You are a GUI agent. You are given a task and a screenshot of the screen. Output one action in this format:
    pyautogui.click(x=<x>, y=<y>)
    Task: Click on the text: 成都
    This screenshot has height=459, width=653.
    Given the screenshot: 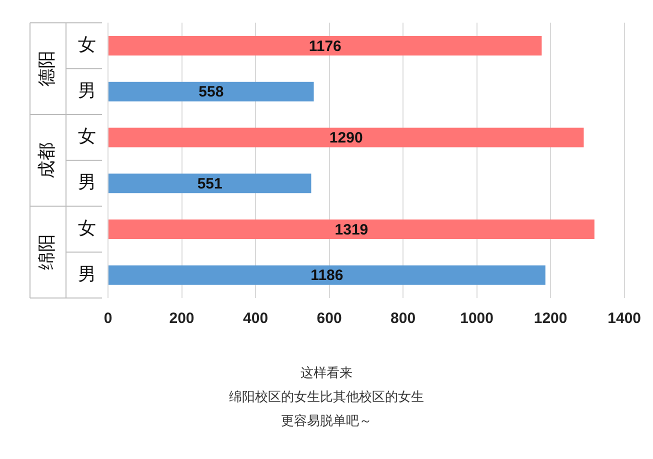 What is the action you would take?
    pyautogui.click(x=46, y=160)
    